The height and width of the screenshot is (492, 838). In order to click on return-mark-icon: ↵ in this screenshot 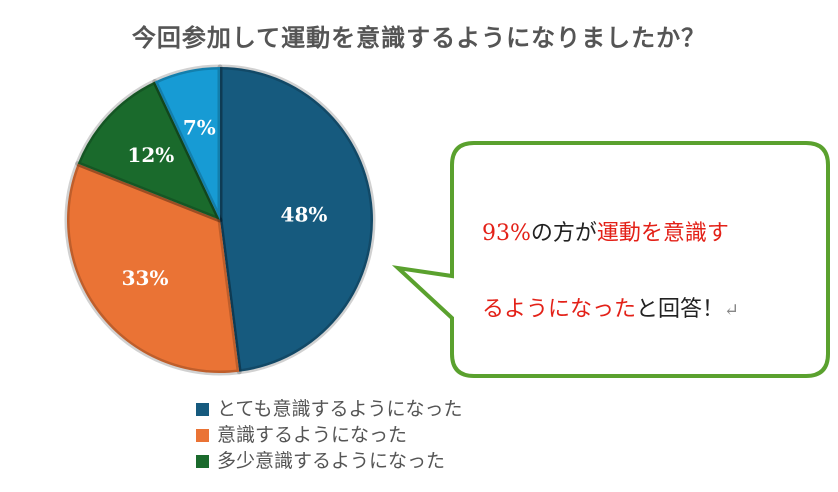, I will do `click(732, 310)`.